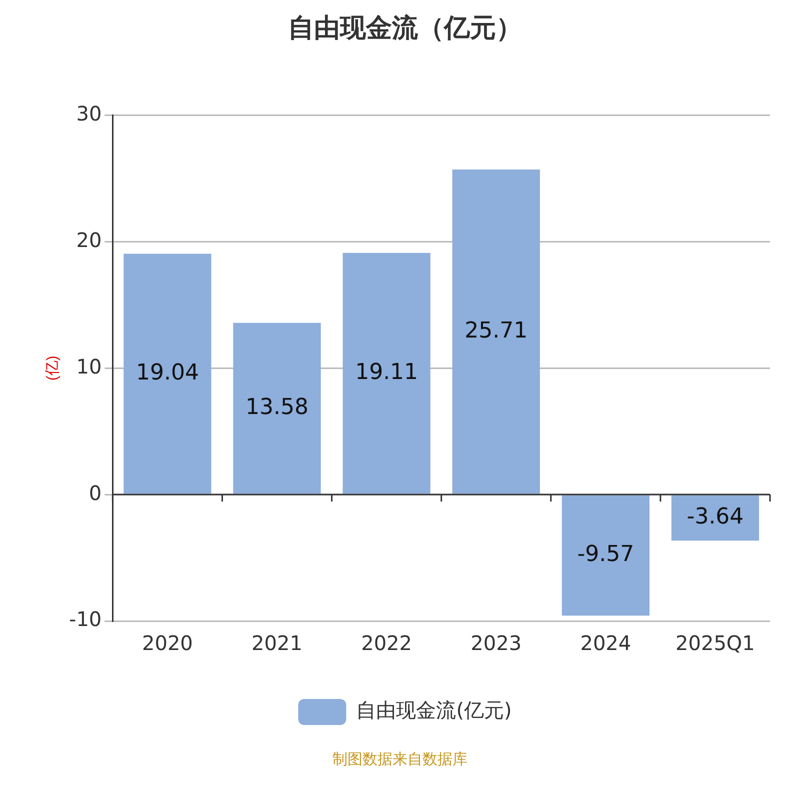 The height and width of the screenshot is (800, 800). I want to click on data-label: -9.57, so click(605, 555).